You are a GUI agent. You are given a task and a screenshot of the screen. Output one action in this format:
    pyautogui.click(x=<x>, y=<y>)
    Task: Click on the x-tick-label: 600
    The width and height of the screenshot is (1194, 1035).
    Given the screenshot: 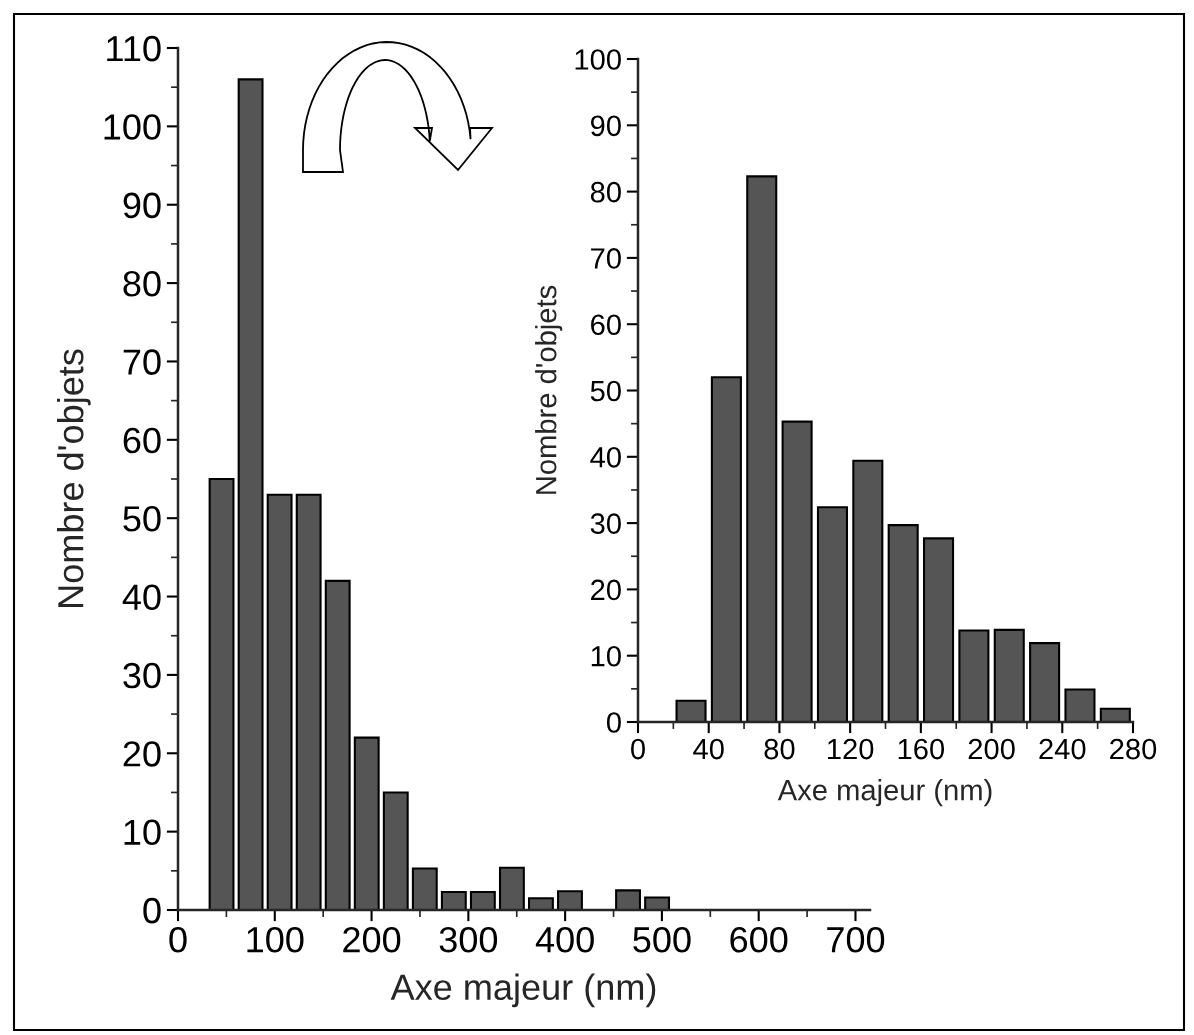 What is the action you would take?
    pyautogui.click(x=759, y=939)
    